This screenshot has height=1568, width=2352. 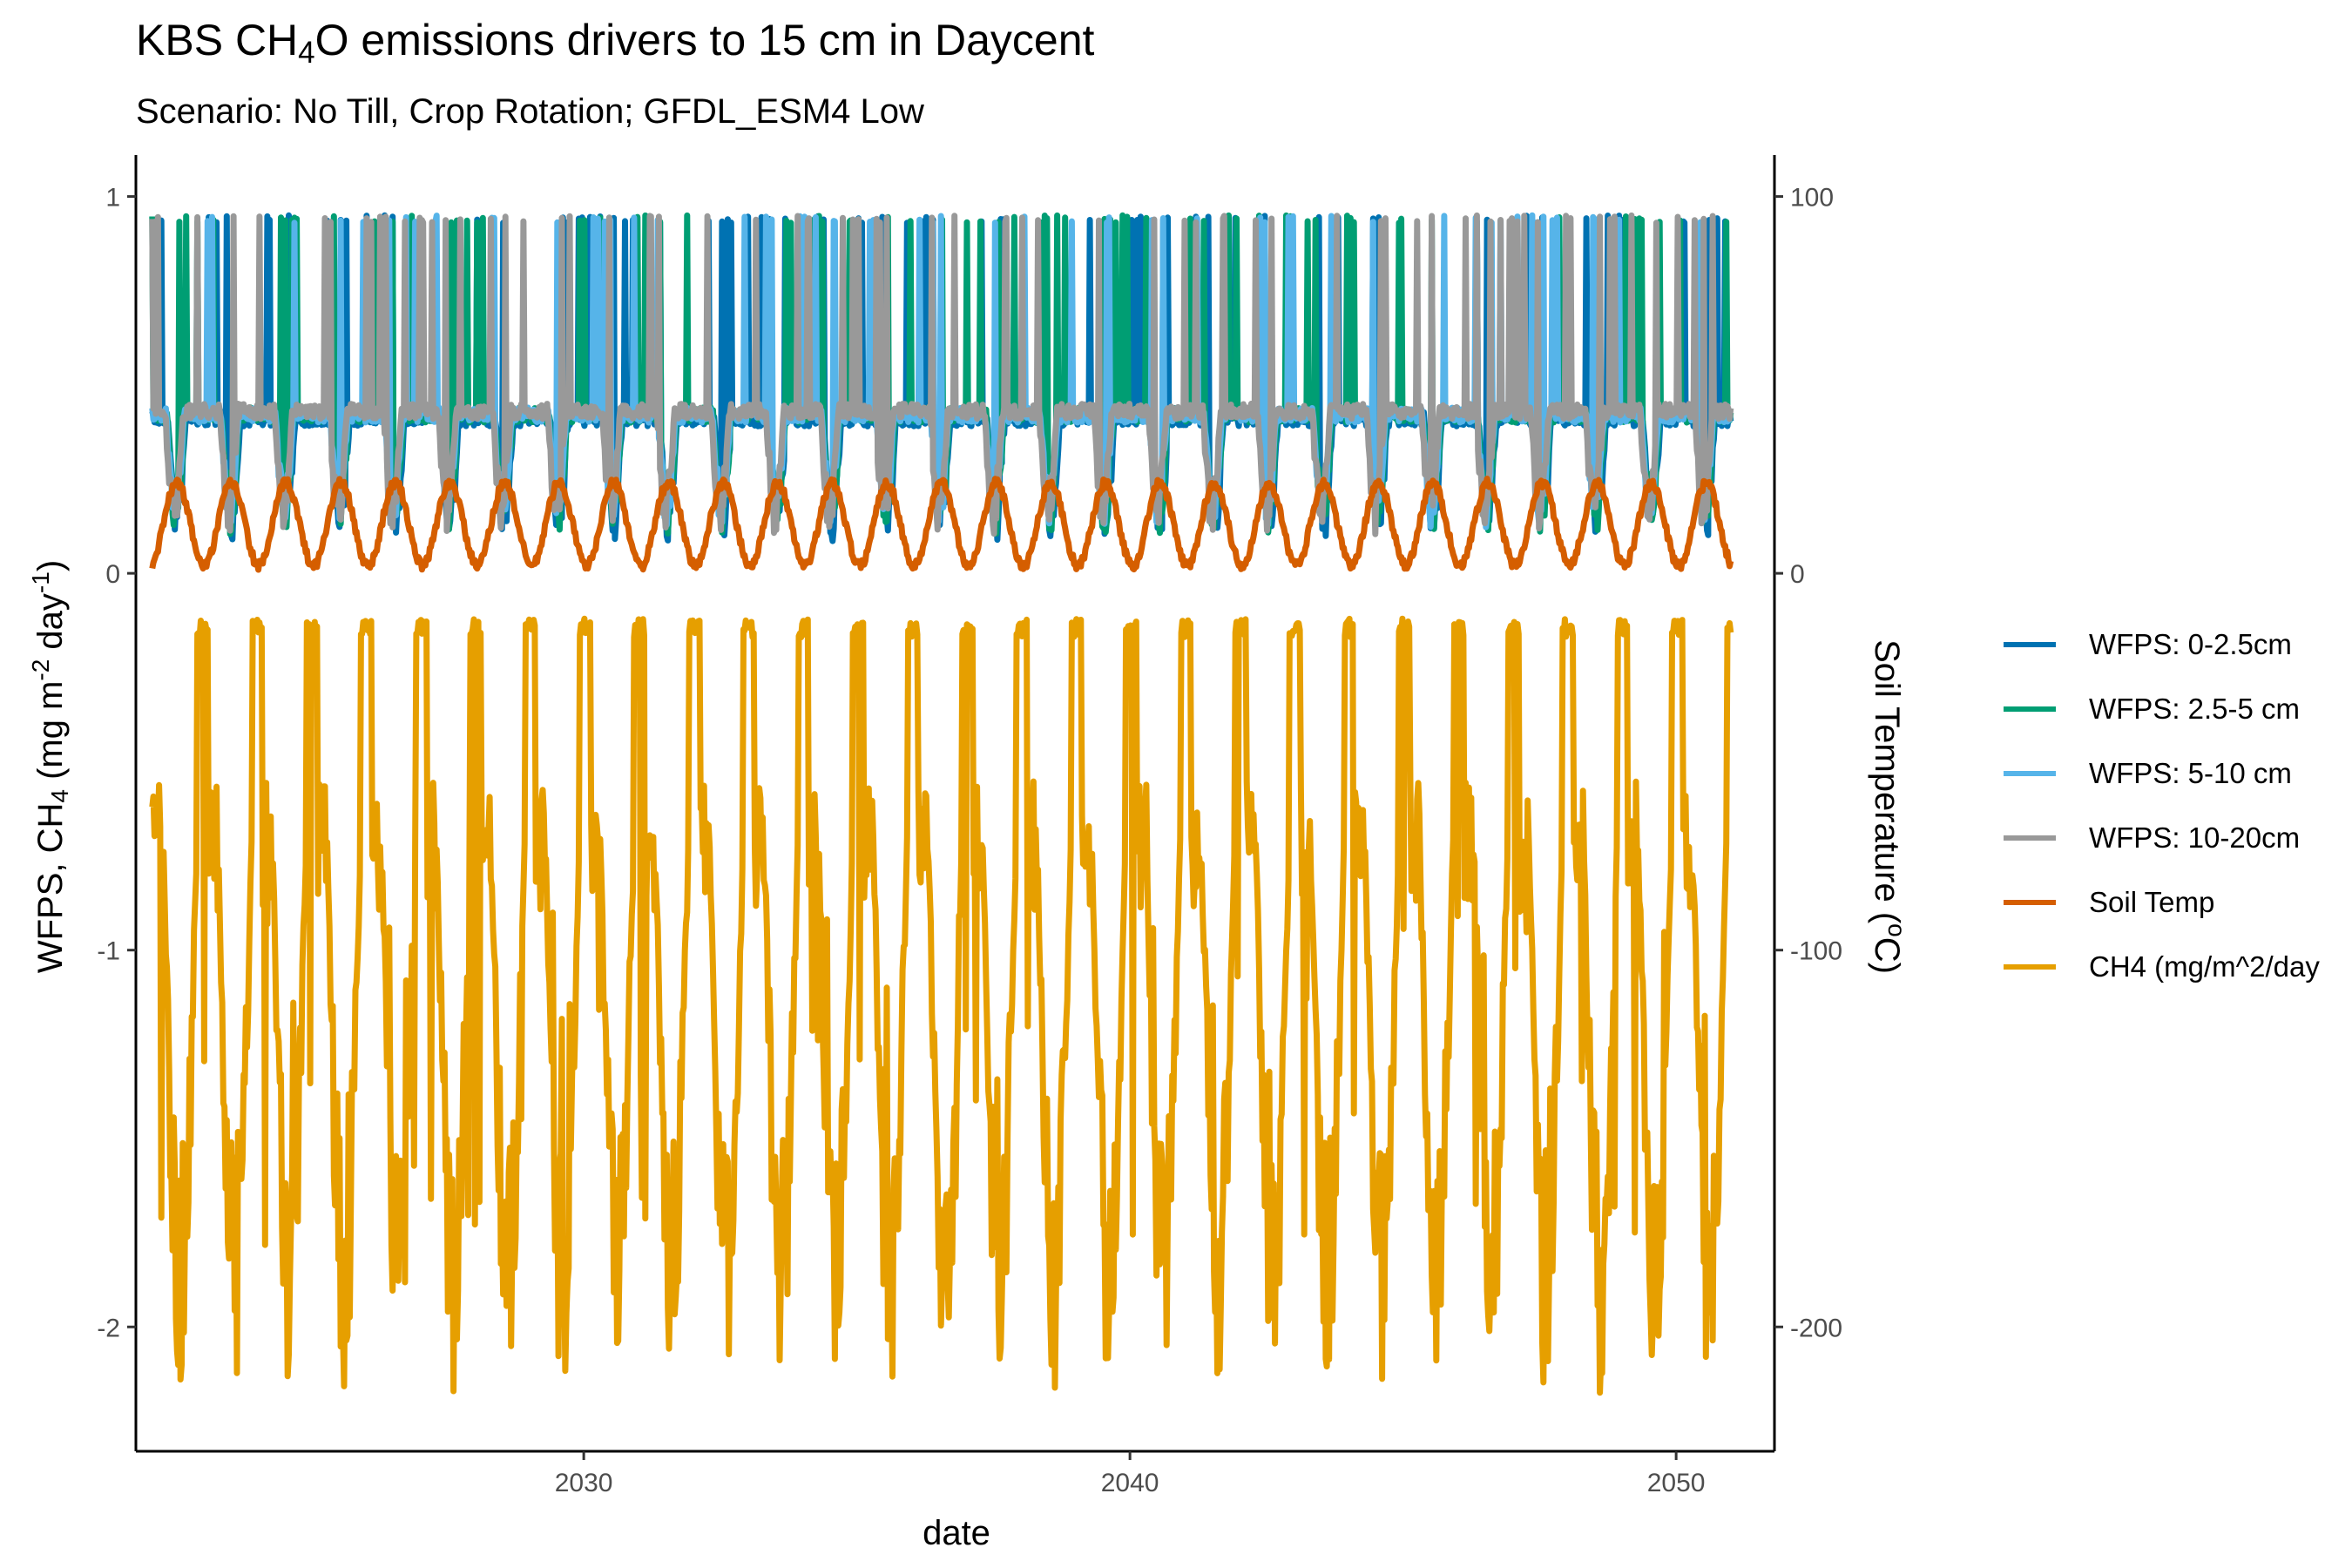 I want to click on y-left-tick-label: -1, so click(x=109, y=952).